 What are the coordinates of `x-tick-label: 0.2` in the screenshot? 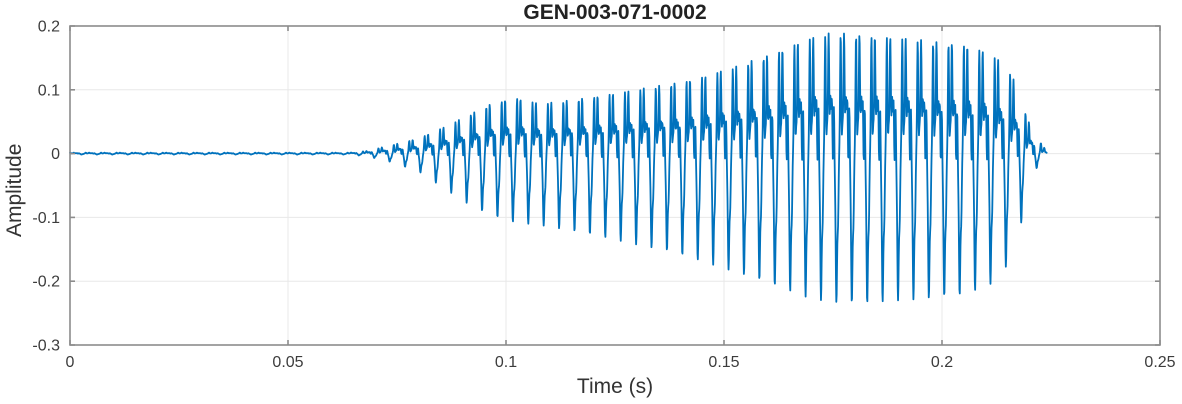 It's located at (942, 362).